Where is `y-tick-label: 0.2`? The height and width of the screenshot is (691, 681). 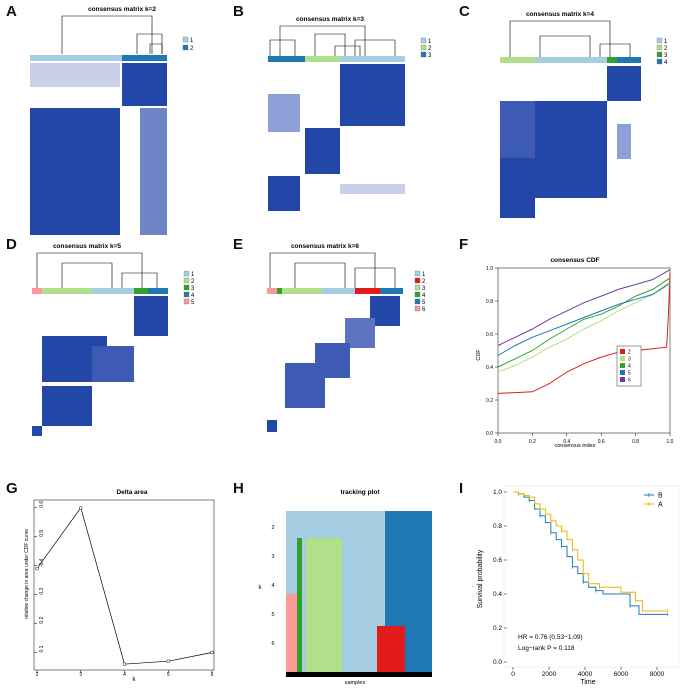
y-tick-label: 0.2 is located at coordinates (42, 619).